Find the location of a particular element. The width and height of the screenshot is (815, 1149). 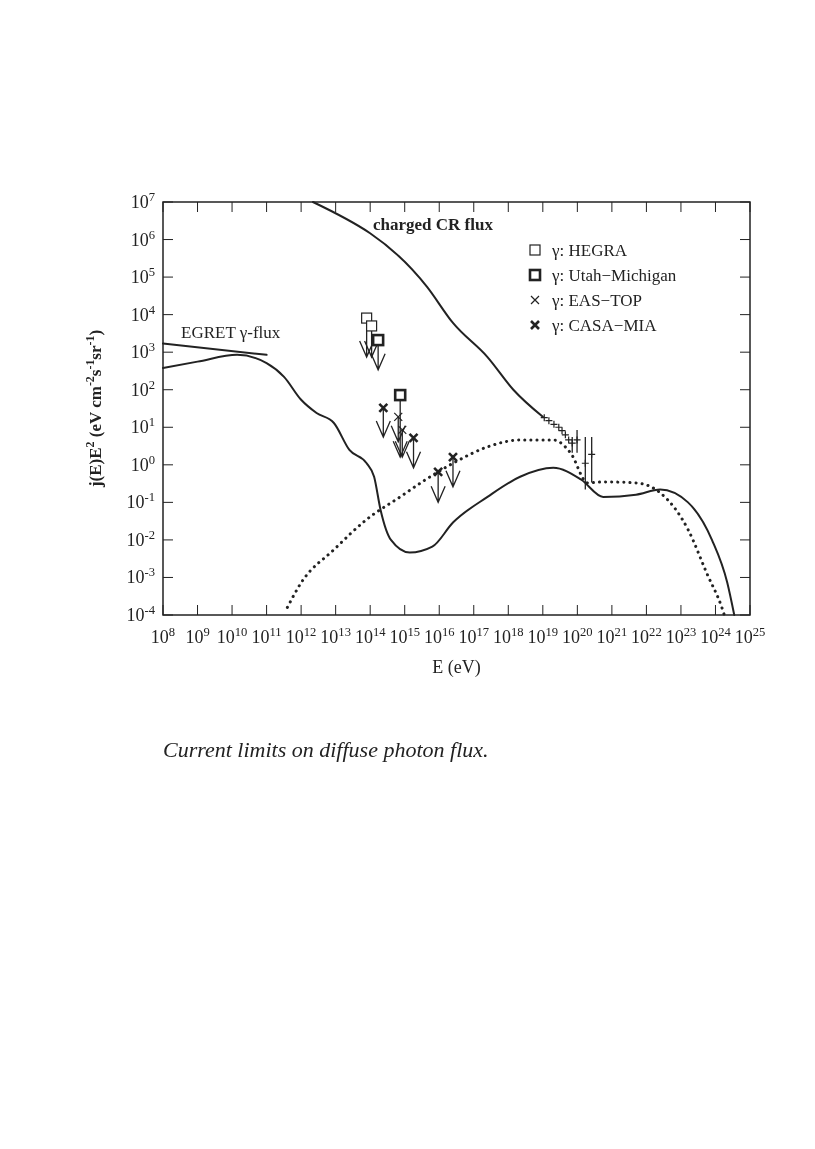

legend-label: γ: EAS−TOP is located at coordinates (596, 300).